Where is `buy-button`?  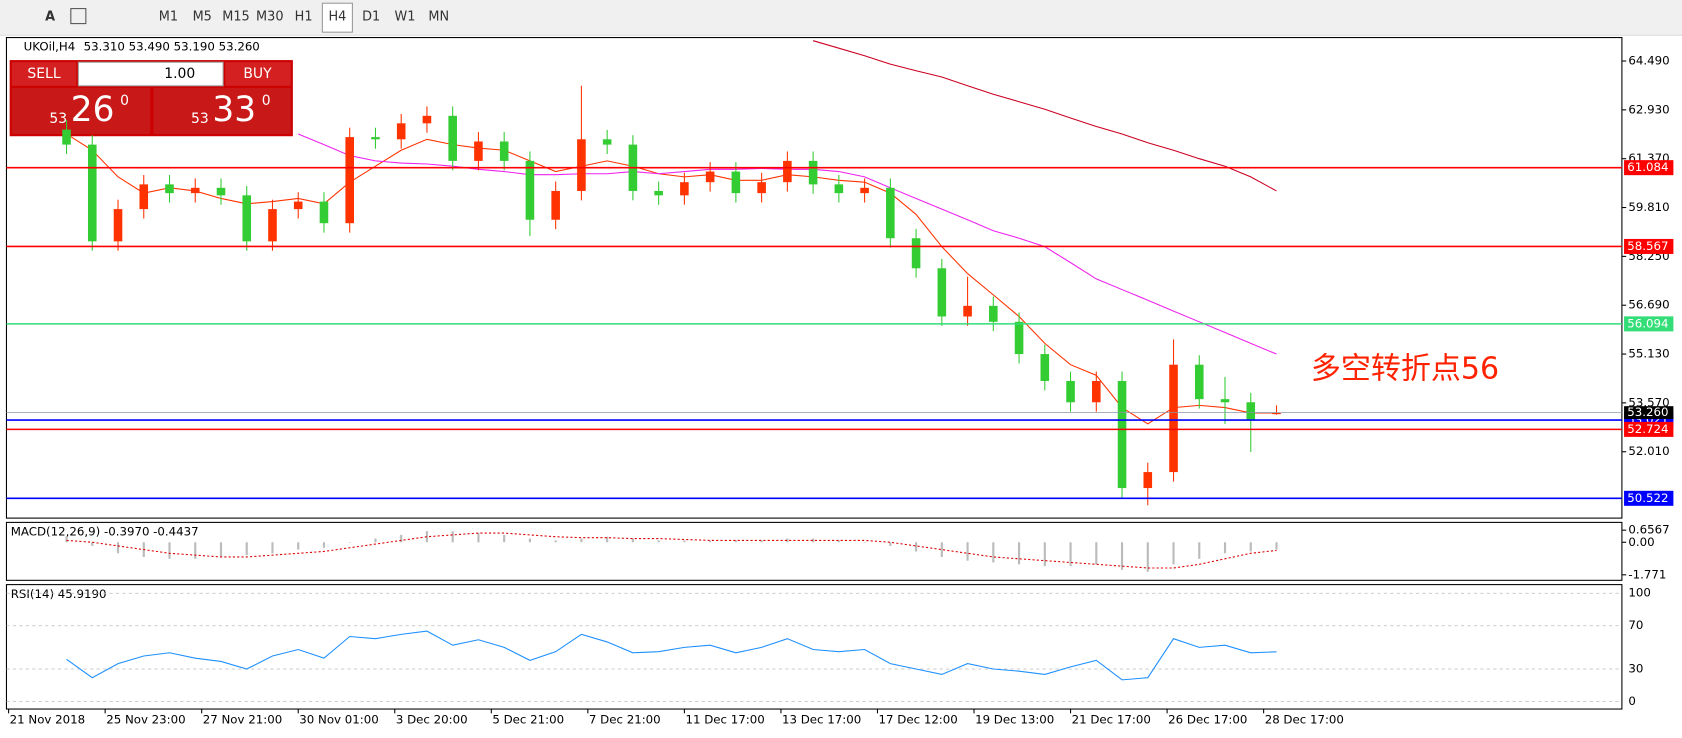 buy-button is located at coordinates (258, 74).